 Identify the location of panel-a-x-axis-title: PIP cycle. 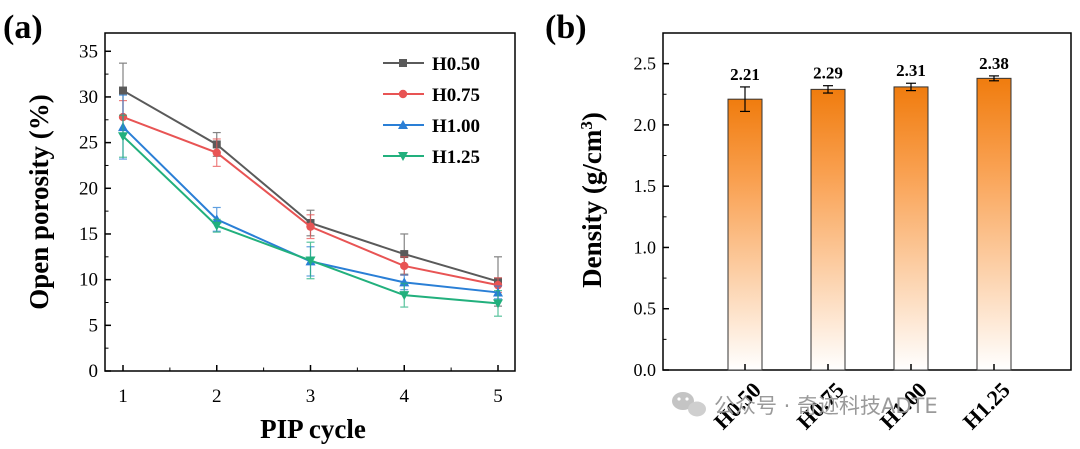
(313, 429).